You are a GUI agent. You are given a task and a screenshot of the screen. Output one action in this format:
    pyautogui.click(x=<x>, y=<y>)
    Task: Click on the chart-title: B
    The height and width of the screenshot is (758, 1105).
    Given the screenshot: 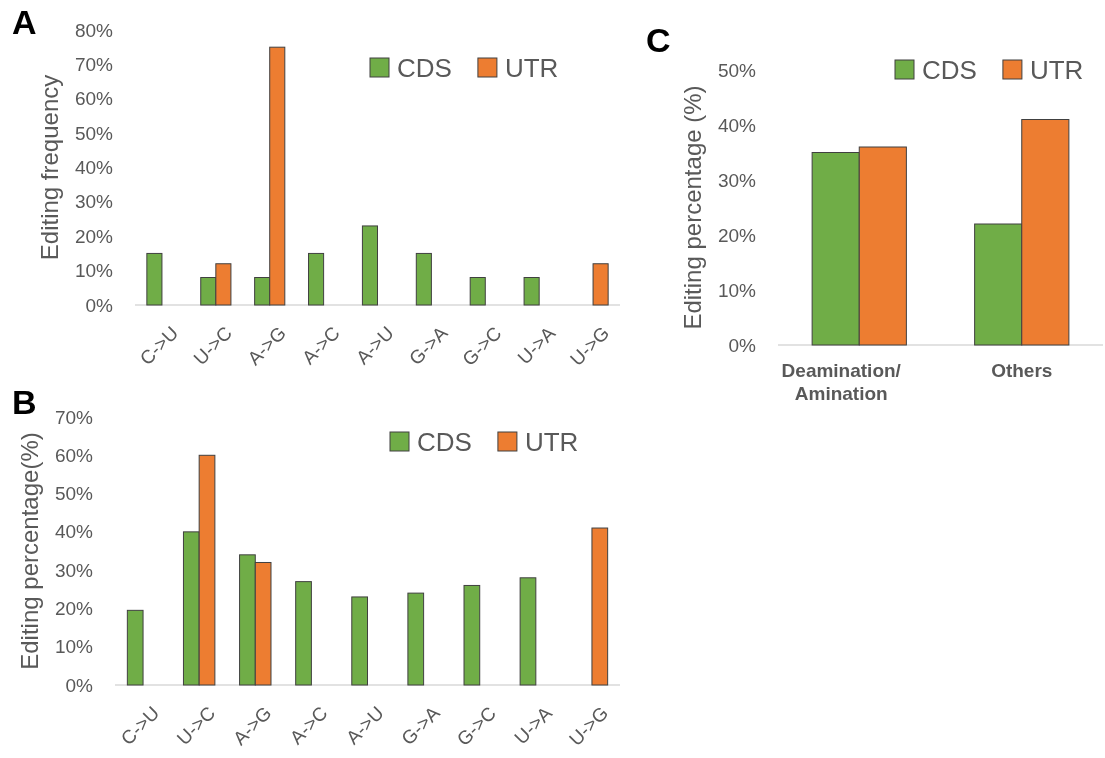 What is the action you would take?
    pyautogui.click(x=24, y=402)
    